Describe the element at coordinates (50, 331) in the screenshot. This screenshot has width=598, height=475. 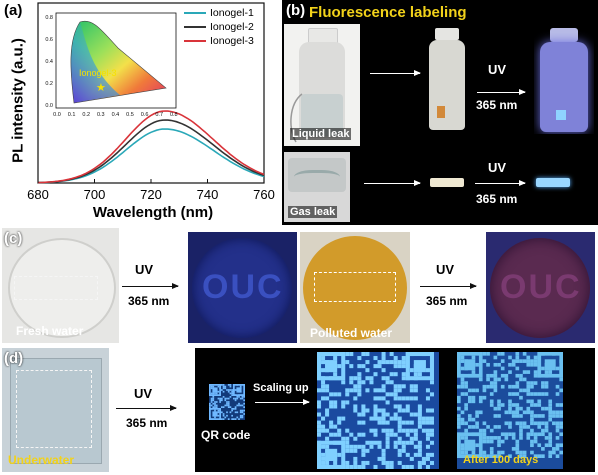
I see `fresh-water-label: Fresh water` at that location.